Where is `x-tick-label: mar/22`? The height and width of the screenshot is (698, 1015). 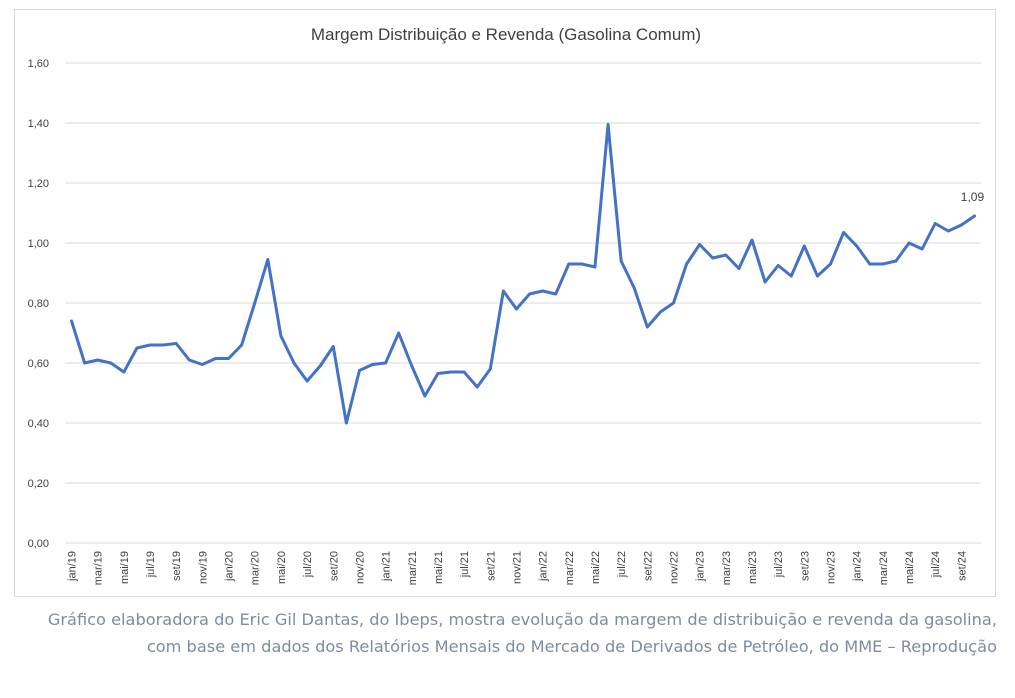
x-tick-label: mar/22 is located at coordinates (570, 568).